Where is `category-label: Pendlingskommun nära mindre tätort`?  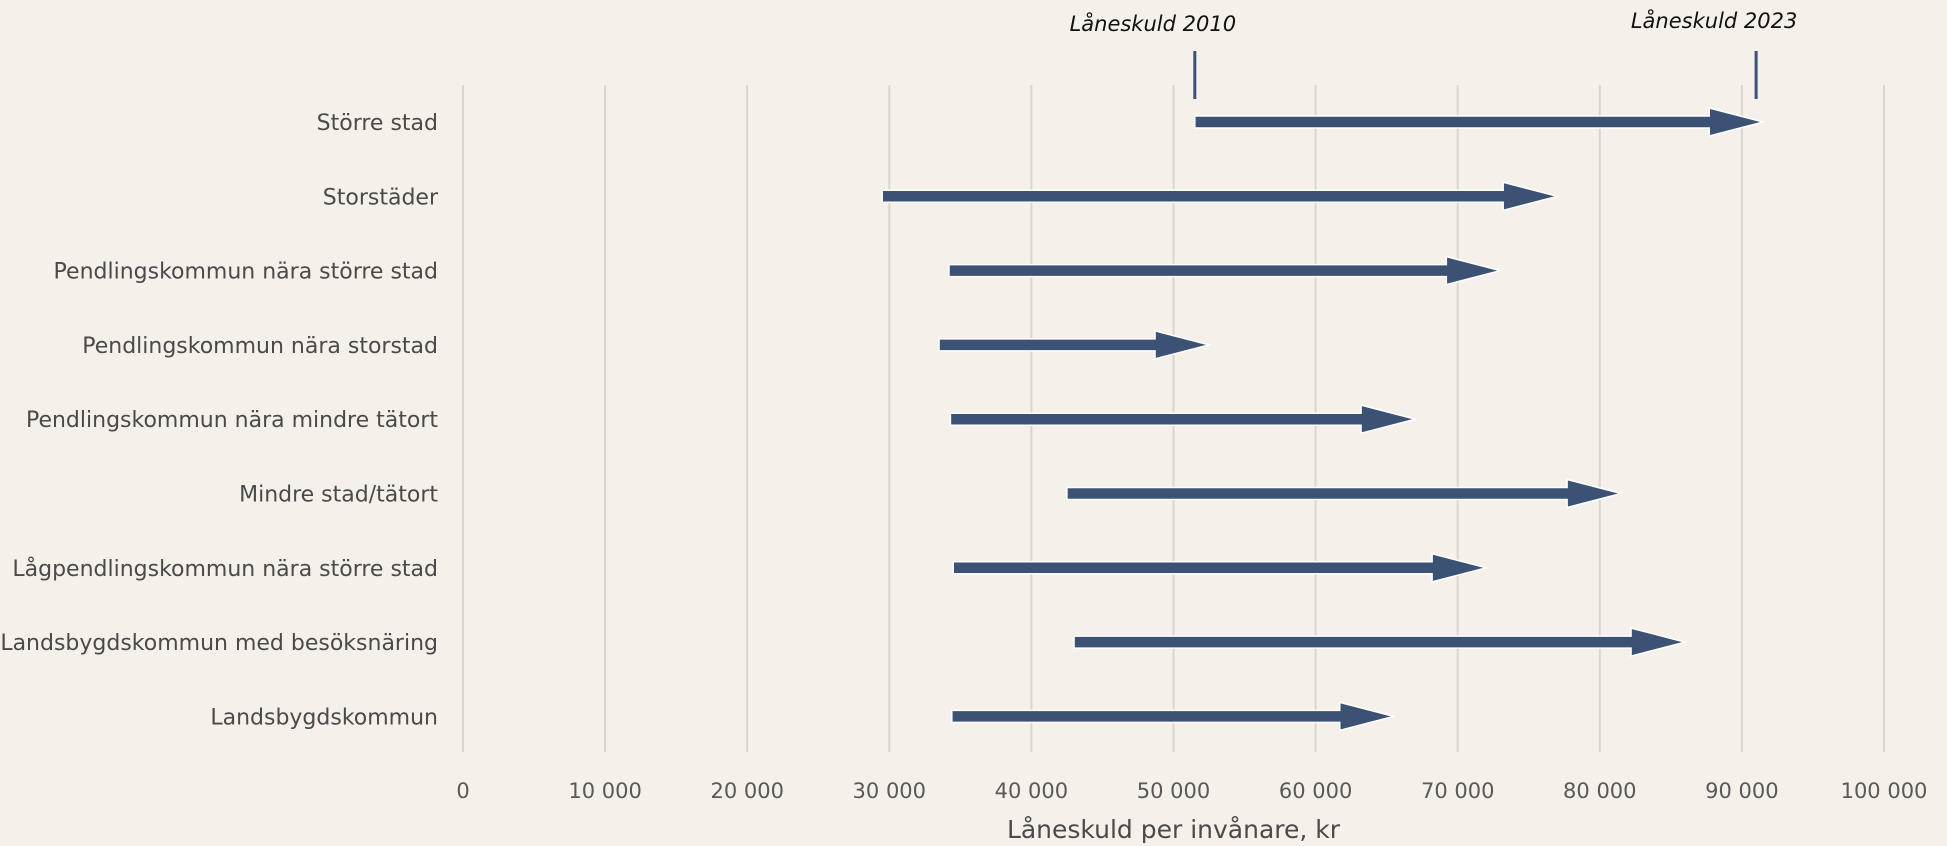 category-label: Pendlingskommun nära mindre tätort is located at coordinates (232, 420).